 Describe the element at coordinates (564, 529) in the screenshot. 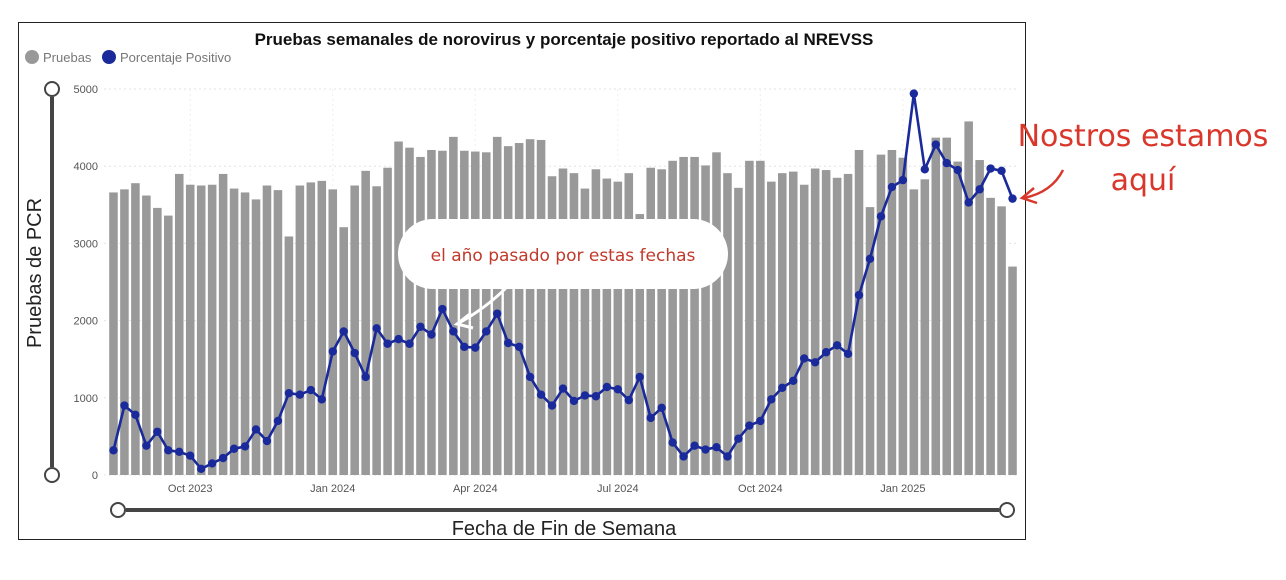

I see `x-axis-title: Fecha de Fin de Semana` at that location.